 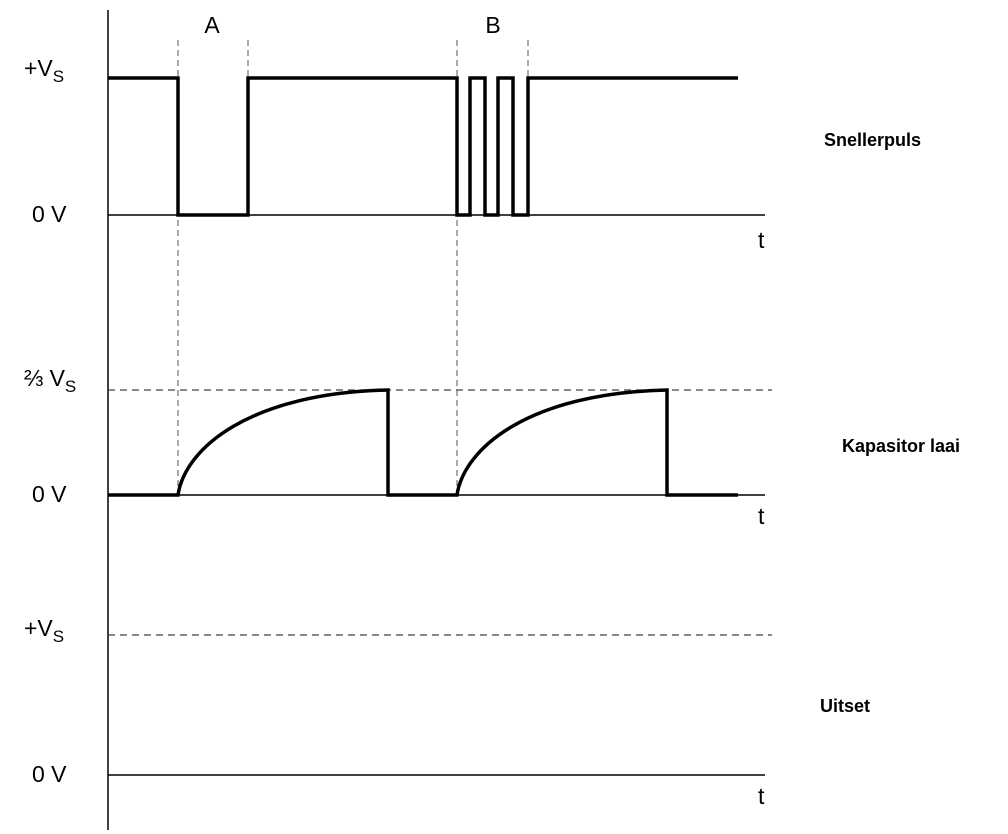 What do you see at coordinates (44, 70) in the screenshot?
I see `trigger-top-level-label: +VS` at bounding box center [44, 70].